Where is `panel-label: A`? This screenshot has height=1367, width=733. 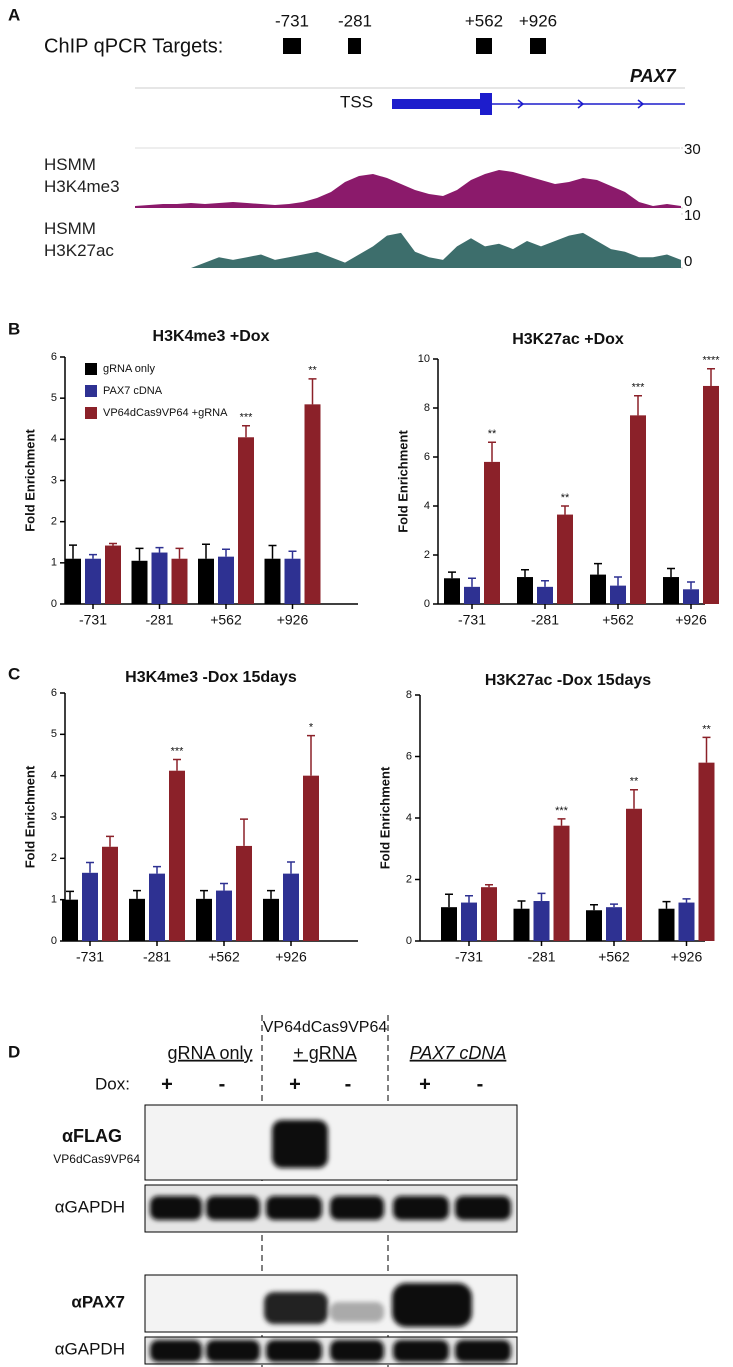
panel-label: A is located at coordinates (14, 14).